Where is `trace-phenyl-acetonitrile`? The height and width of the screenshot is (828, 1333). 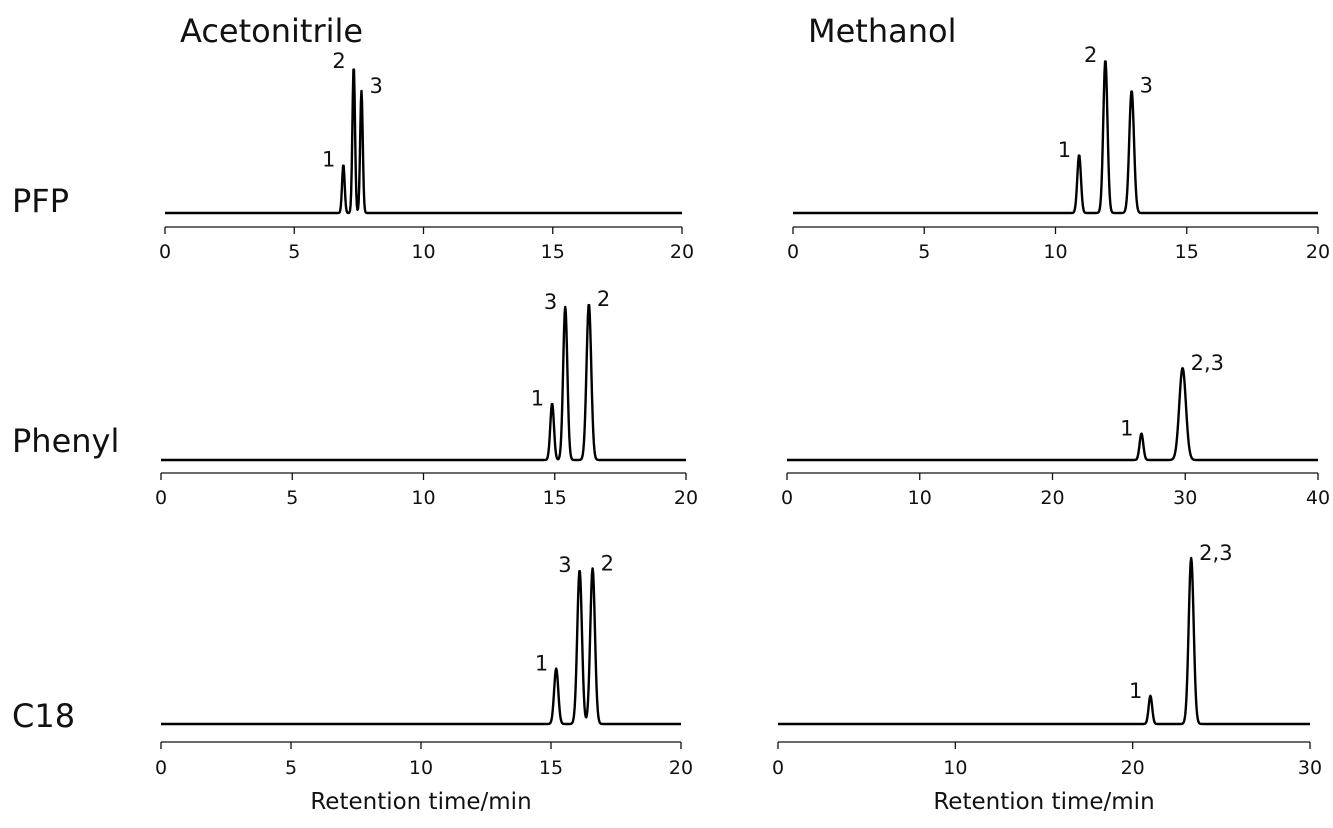 trace-phenyl-acetonitrile is located at coordinates (423, 382).